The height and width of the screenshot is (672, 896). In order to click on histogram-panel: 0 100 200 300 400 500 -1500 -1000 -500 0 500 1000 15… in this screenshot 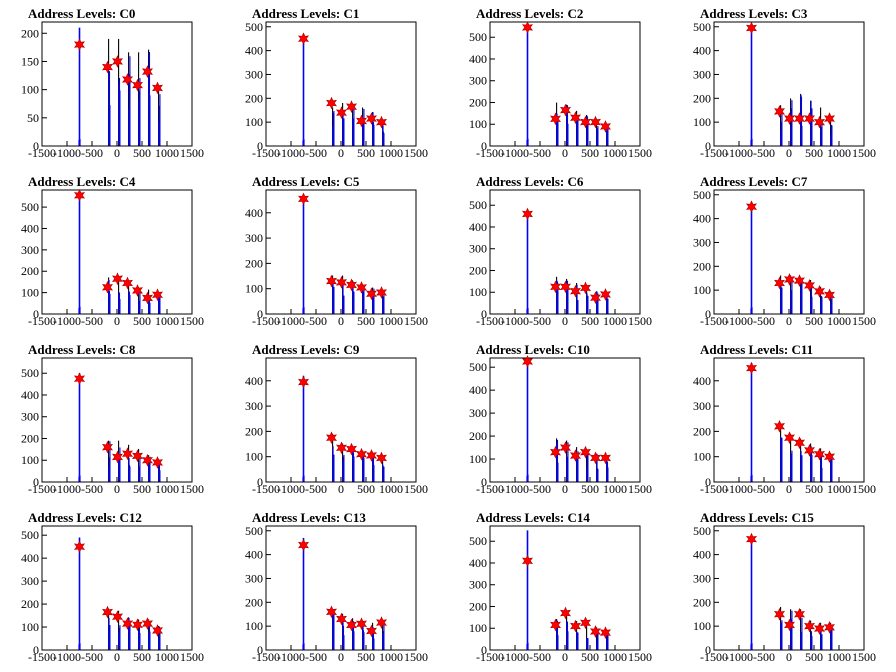, I will do `click(336, 84)`.